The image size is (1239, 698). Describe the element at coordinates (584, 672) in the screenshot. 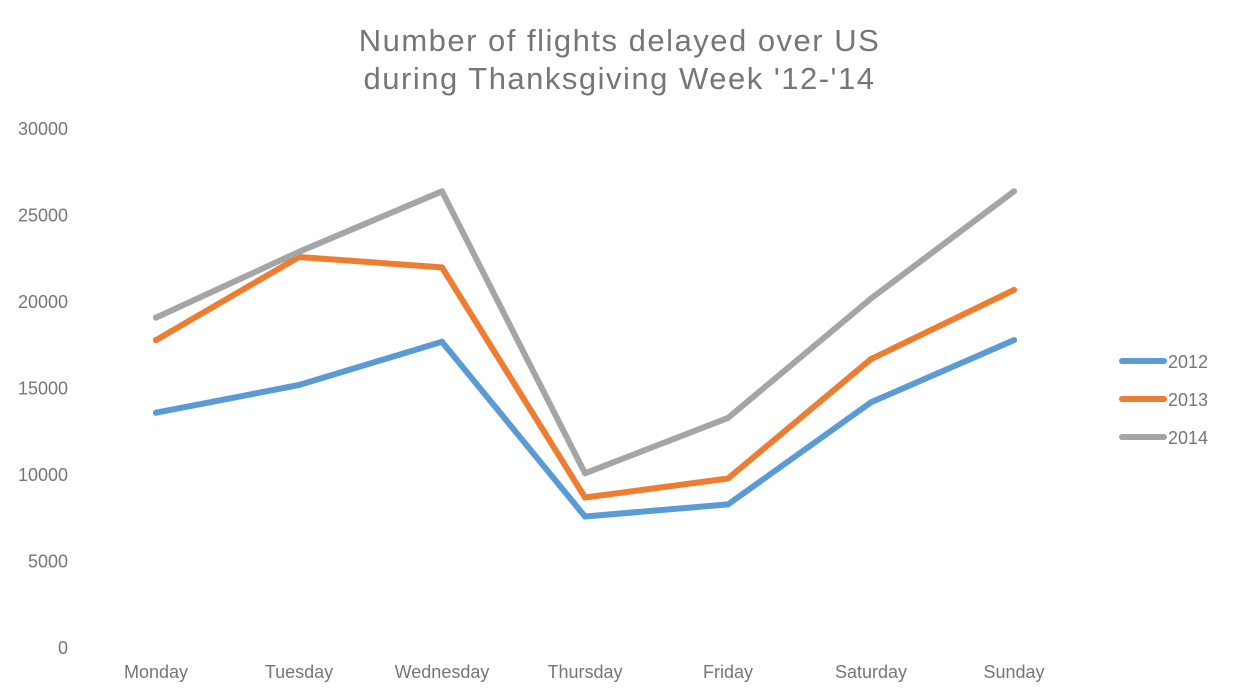

I see `x-tick-label: Thursday` at that location.